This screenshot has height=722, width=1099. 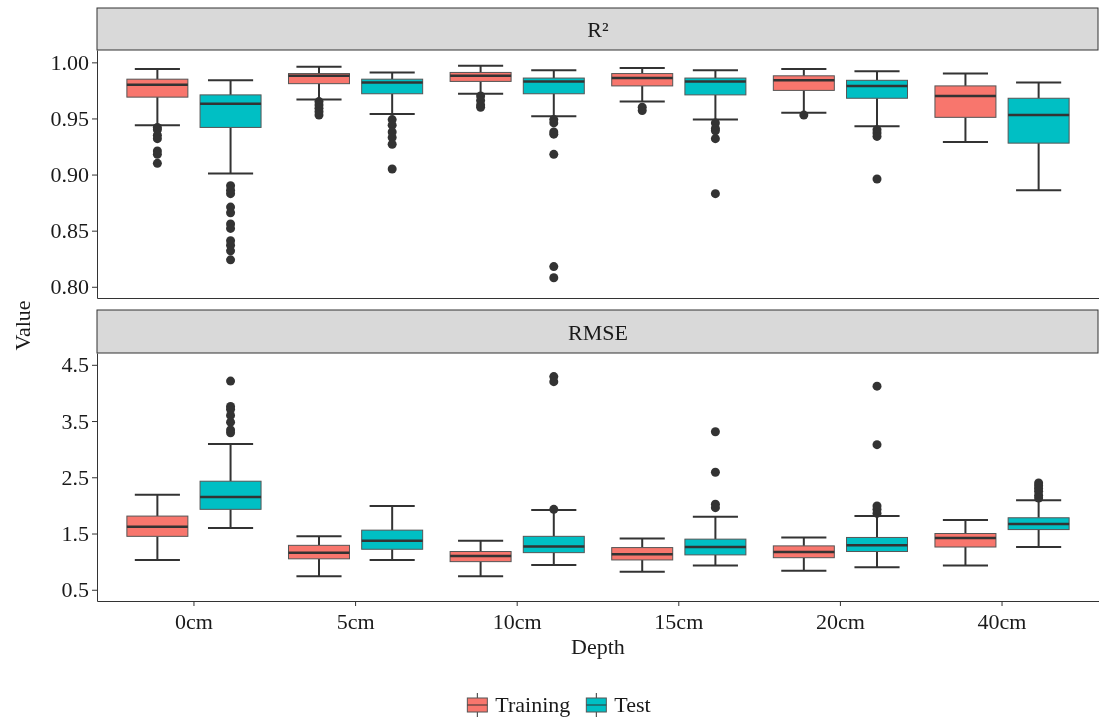 What do you see at coordinates (598, 646) in the screenshot?
I see `x-axis-title: Depth` at bounding box center [598, 646].